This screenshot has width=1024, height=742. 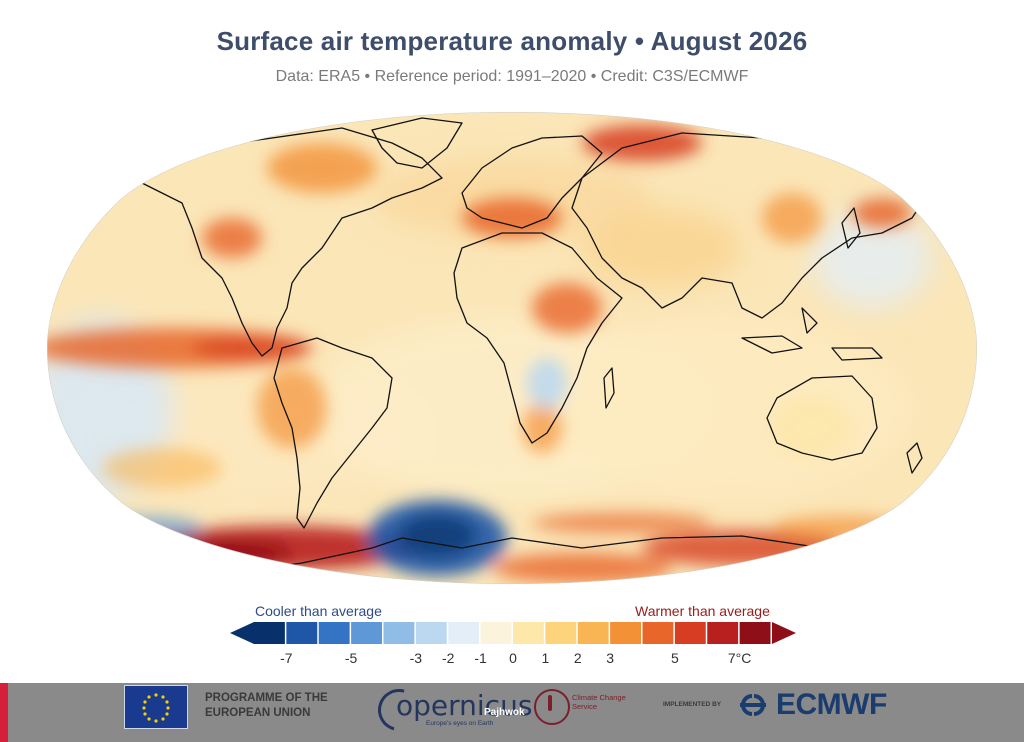 I want to click on watermark: Pajhwok, so click(x=504, y=712).